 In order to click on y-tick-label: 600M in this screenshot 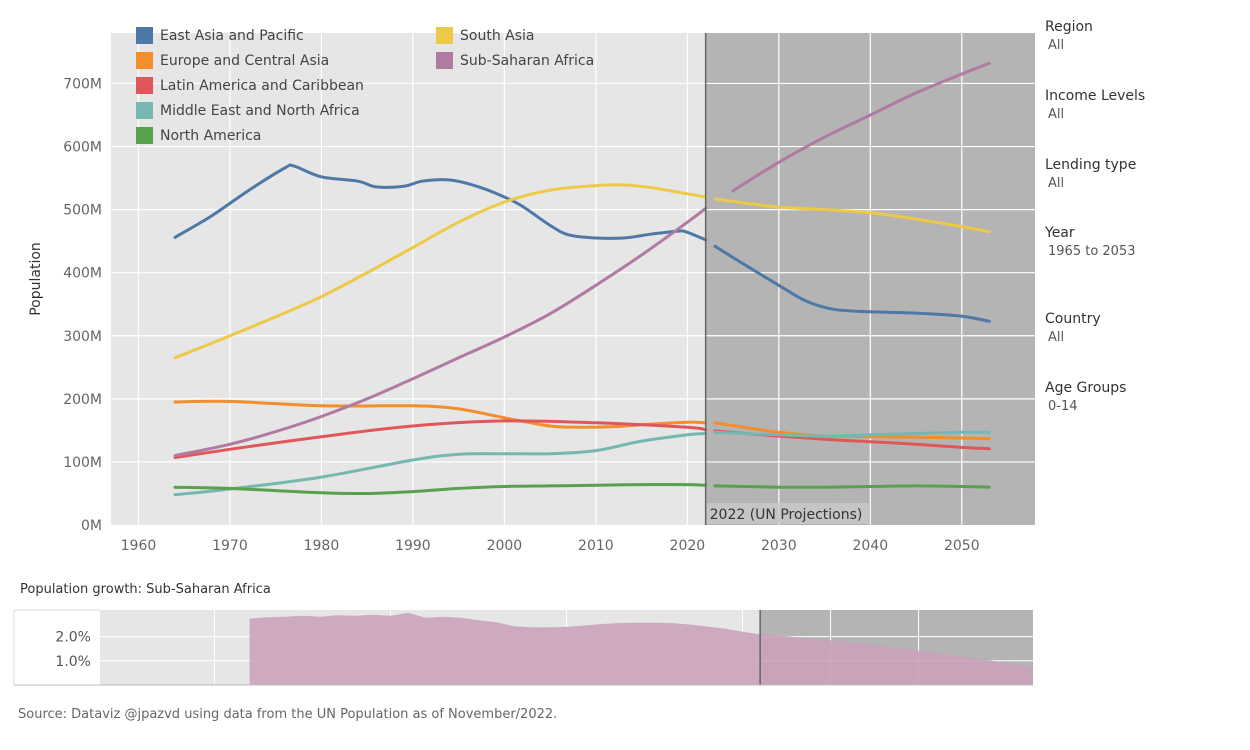, I will do `click(82, 148)`.